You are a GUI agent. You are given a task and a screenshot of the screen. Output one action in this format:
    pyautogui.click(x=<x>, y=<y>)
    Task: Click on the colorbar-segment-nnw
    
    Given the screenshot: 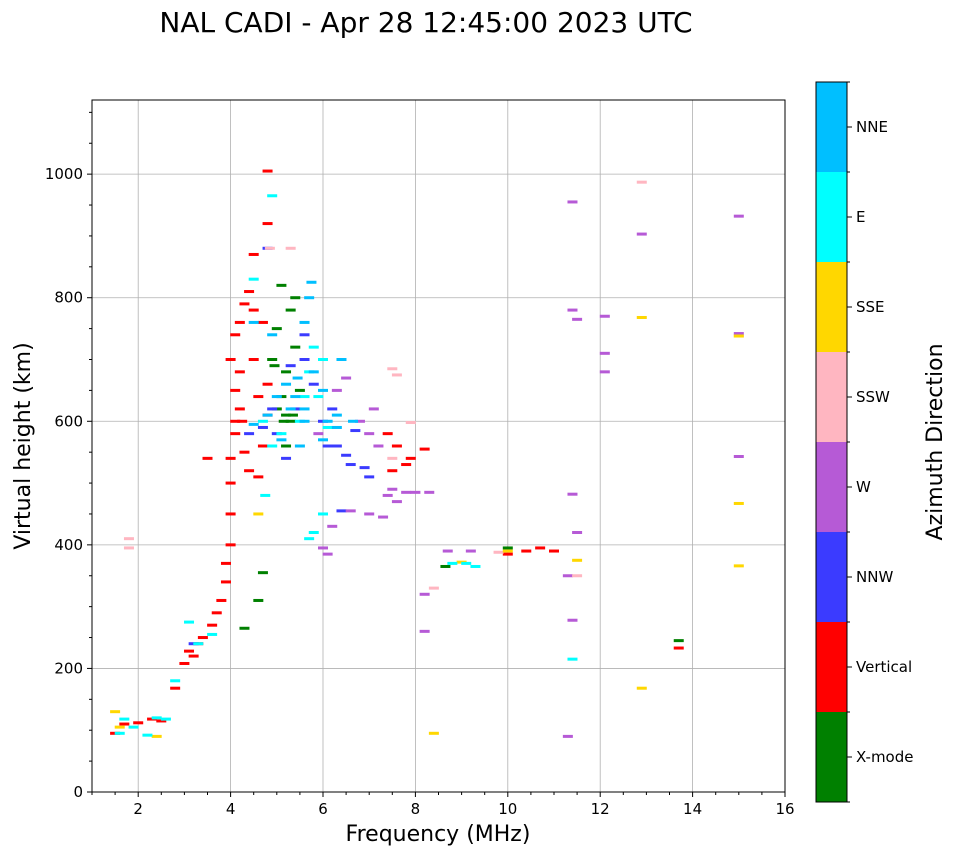 What is the action you would take?
    pyautogui.click(x=831, y=577)
    